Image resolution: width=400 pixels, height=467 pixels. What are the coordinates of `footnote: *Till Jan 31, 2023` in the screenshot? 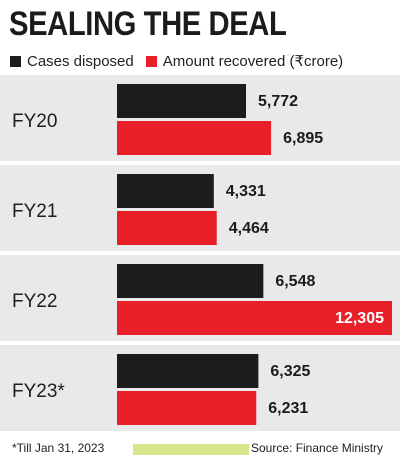 It's located at (58, 448).